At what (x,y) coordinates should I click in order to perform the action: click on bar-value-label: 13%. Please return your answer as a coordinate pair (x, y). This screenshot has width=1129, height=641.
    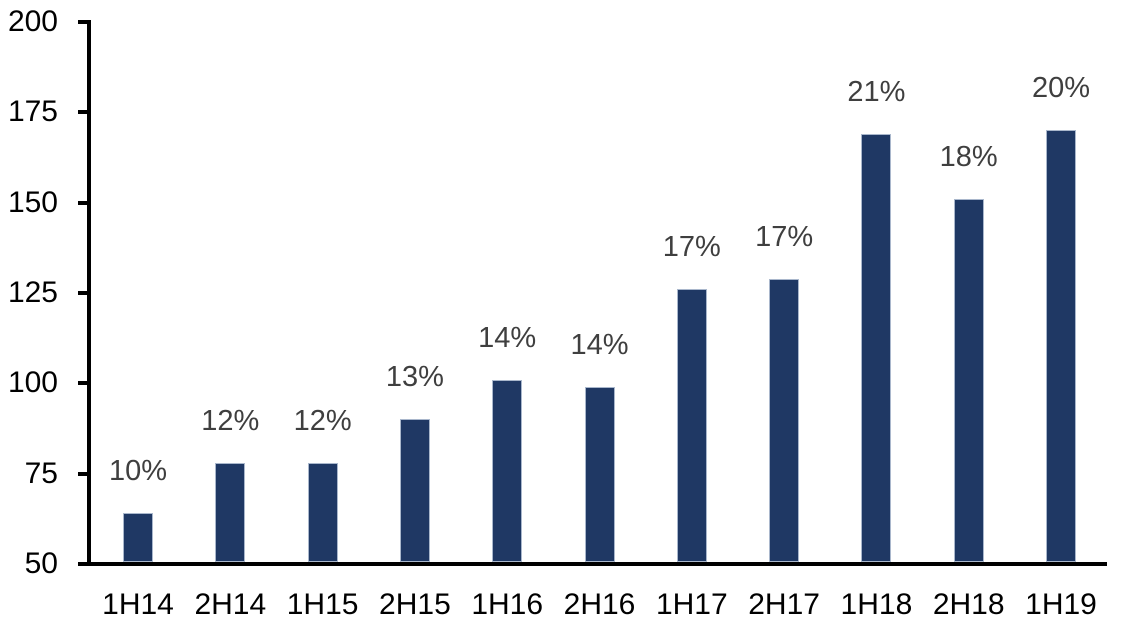
    Looking at the image, I should click on (414, 377).